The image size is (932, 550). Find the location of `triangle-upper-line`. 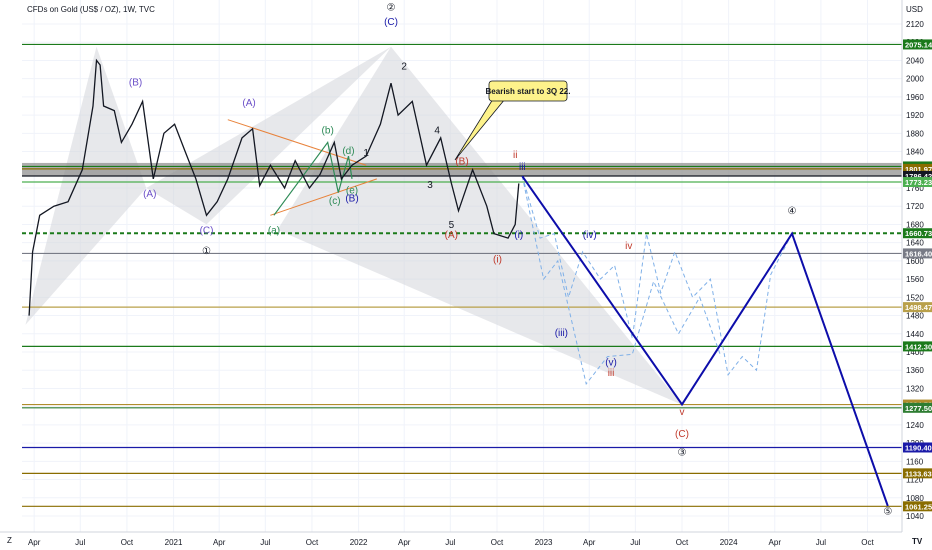

triangle-upper-line is located at coordinates (297, 142).